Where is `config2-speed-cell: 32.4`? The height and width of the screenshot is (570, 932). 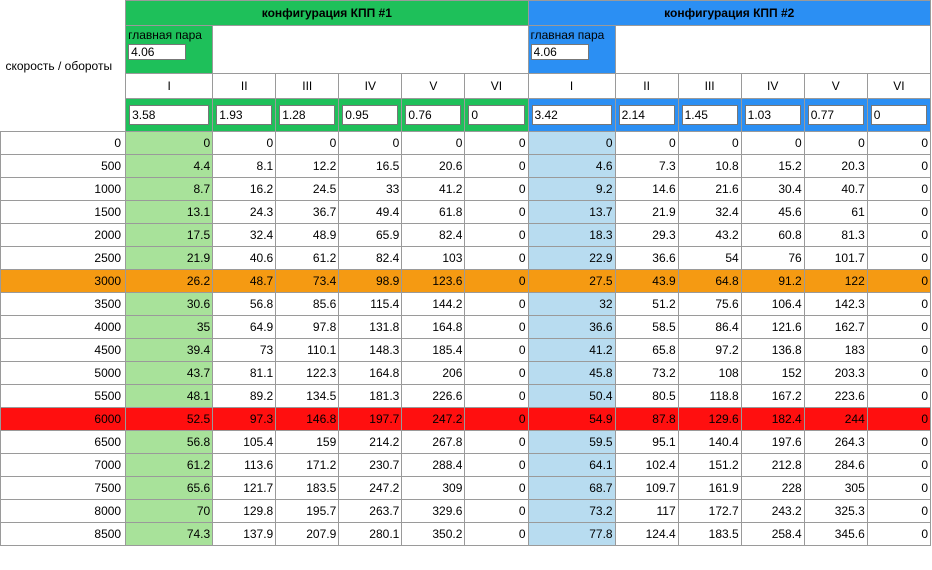 config2-speed-cell: 32.4 is located at coordinates (709, 212).